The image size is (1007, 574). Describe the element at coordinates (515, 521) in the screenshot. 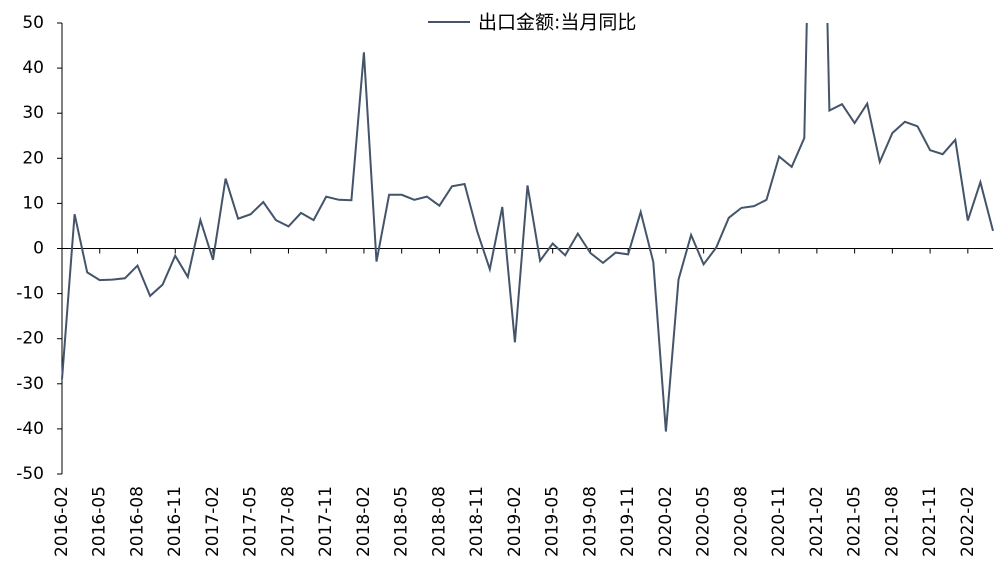

I see `x-tick-label: 2019-02` at that location.